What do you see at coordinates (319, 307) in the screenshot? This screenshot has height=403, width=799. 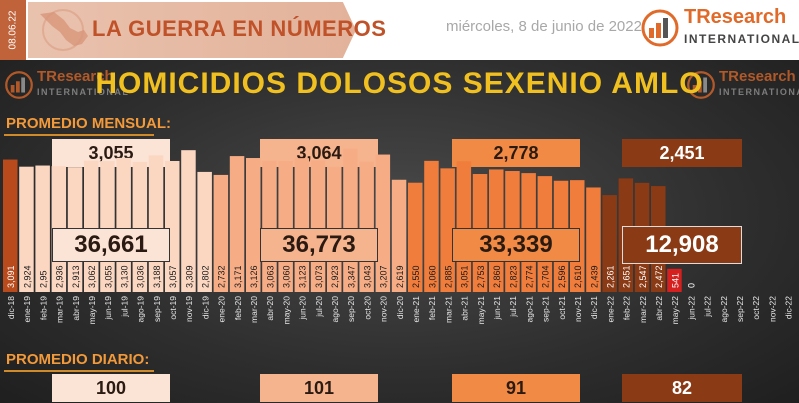 I see `category-tick-label: jul-20` at bounding box center [319, 307].